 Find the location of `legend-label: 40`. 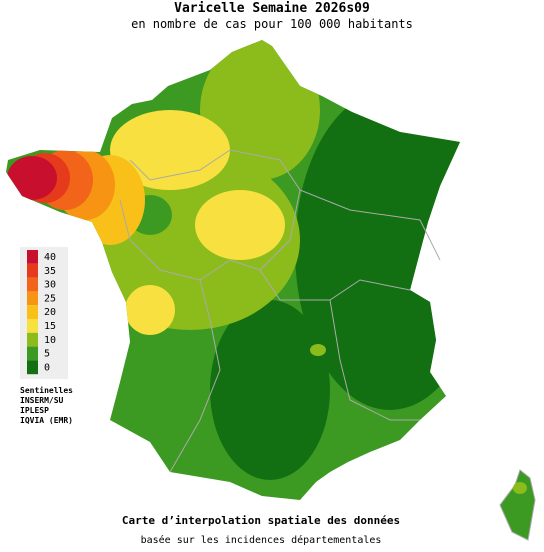

legend-label: 40 is located at coordinates (50, 257).